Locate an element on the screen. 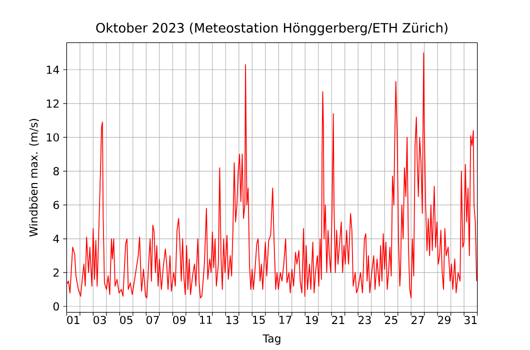 The image size is (530, 350). y-tick-label: 2 is located at coordinates (56, 272).